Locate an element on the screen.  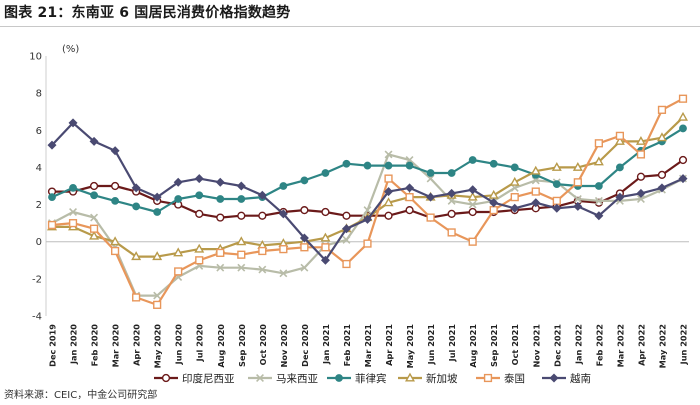
legend: 印度尼西亚 马来西亚 菲律宾 新加坡 泰国 越南 is located at coordinates (372, 378).